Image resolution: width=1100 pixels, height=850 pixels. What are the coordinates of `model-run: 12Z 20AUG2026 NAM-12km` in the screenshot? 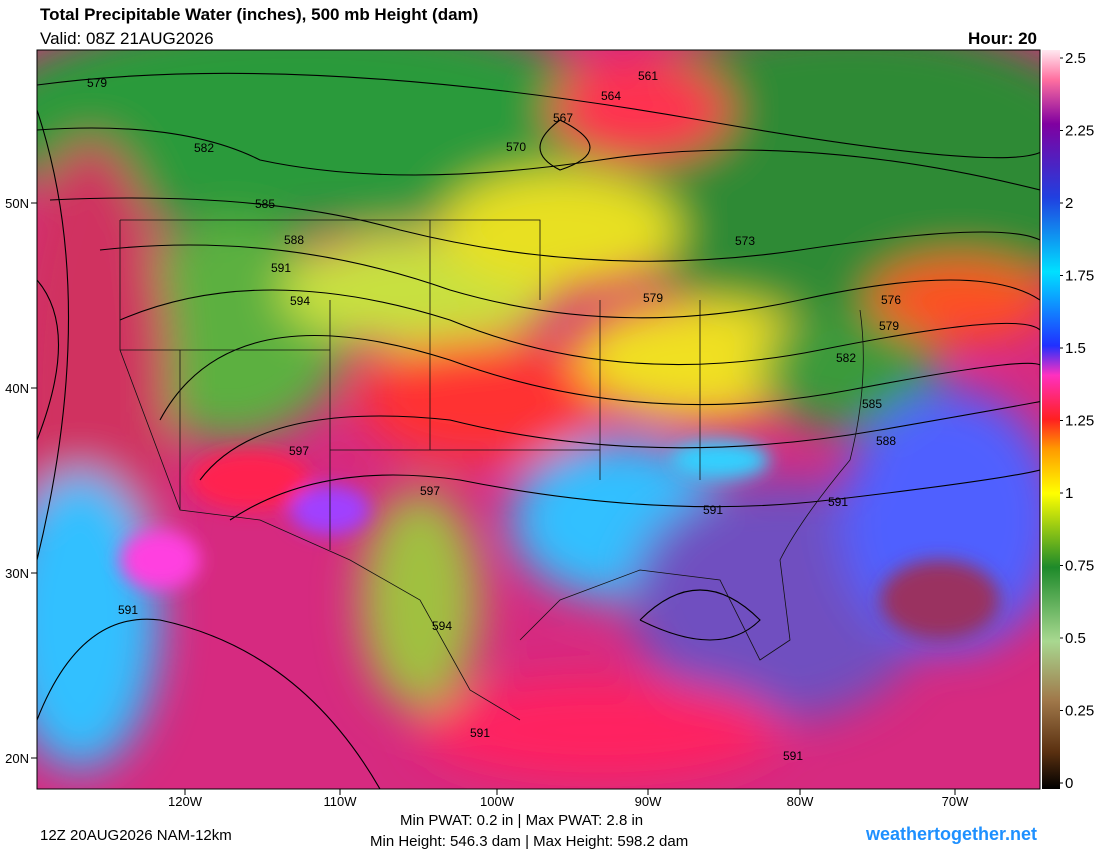 It's located at (136, 835).